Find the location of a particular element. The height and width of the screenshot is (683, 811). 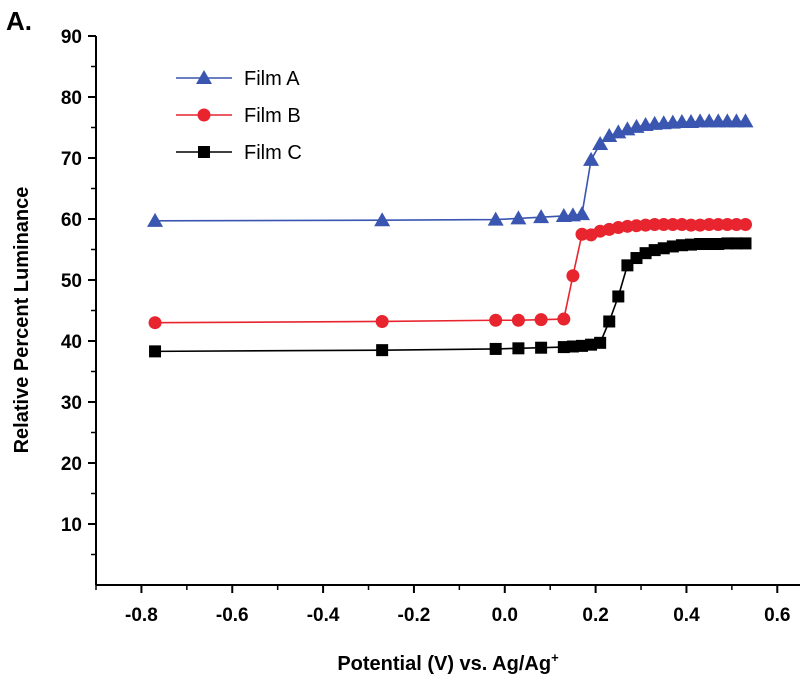

y-axis-title: Relative Percent Luminance is located at coordinates (22, 320).